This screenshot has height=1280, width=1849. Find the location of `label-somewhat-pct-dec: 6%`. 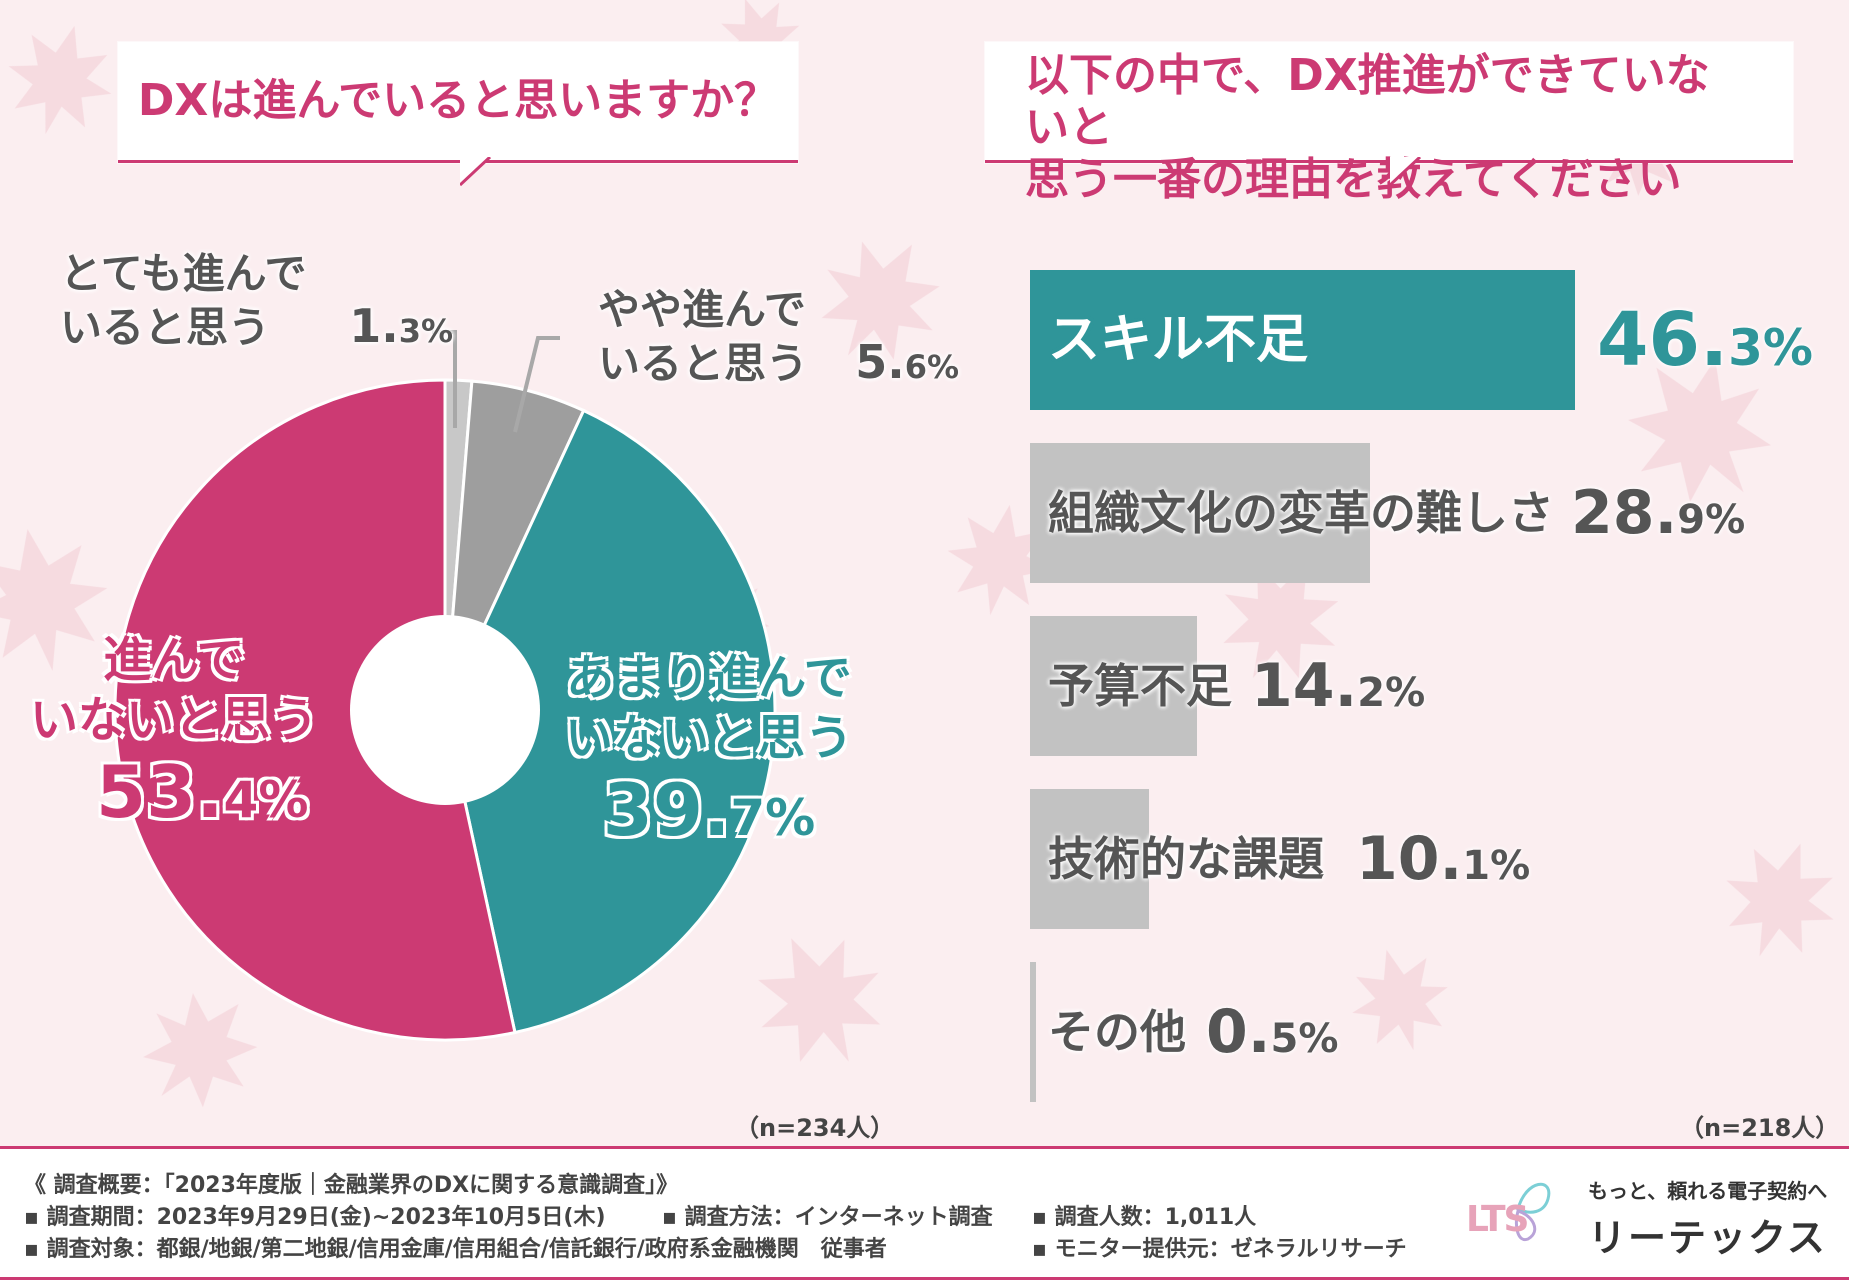

label-somewhat-pct-dec: 6% is located at coordinates (932, 367).